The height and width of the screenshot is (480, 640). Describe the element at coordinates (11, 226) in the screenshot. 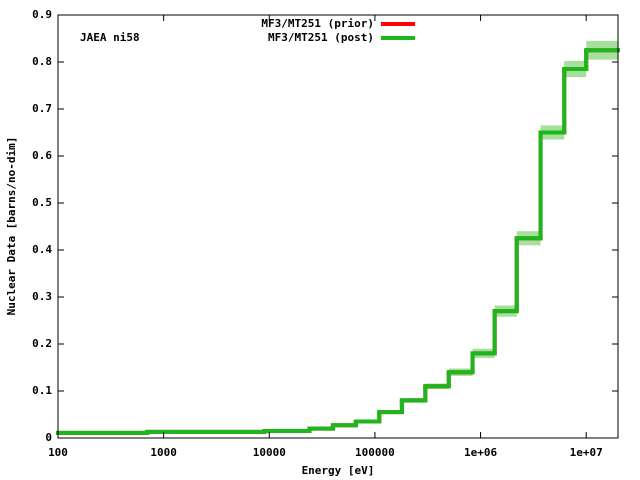

I see `y-axis-label: Nuclear Data [barns/no-dim]` at that location.